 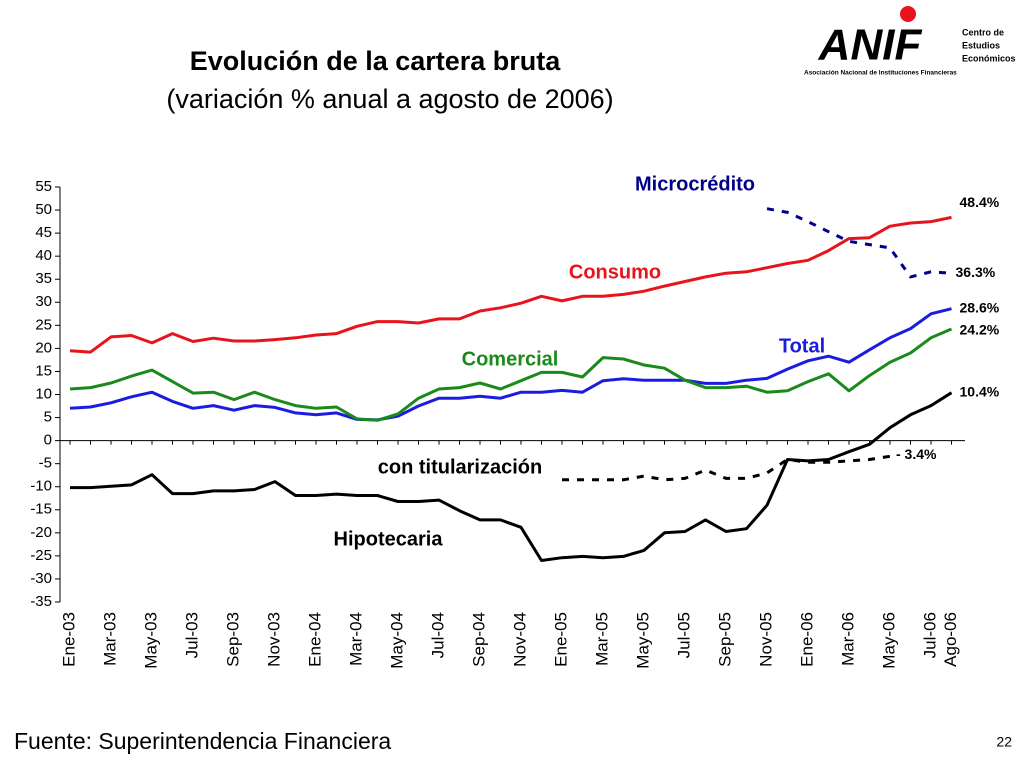 What do you see at coordinates (396, 640) in the screenshot?
I see `x-tick-label: May-04` at bounding box center [396, 640].